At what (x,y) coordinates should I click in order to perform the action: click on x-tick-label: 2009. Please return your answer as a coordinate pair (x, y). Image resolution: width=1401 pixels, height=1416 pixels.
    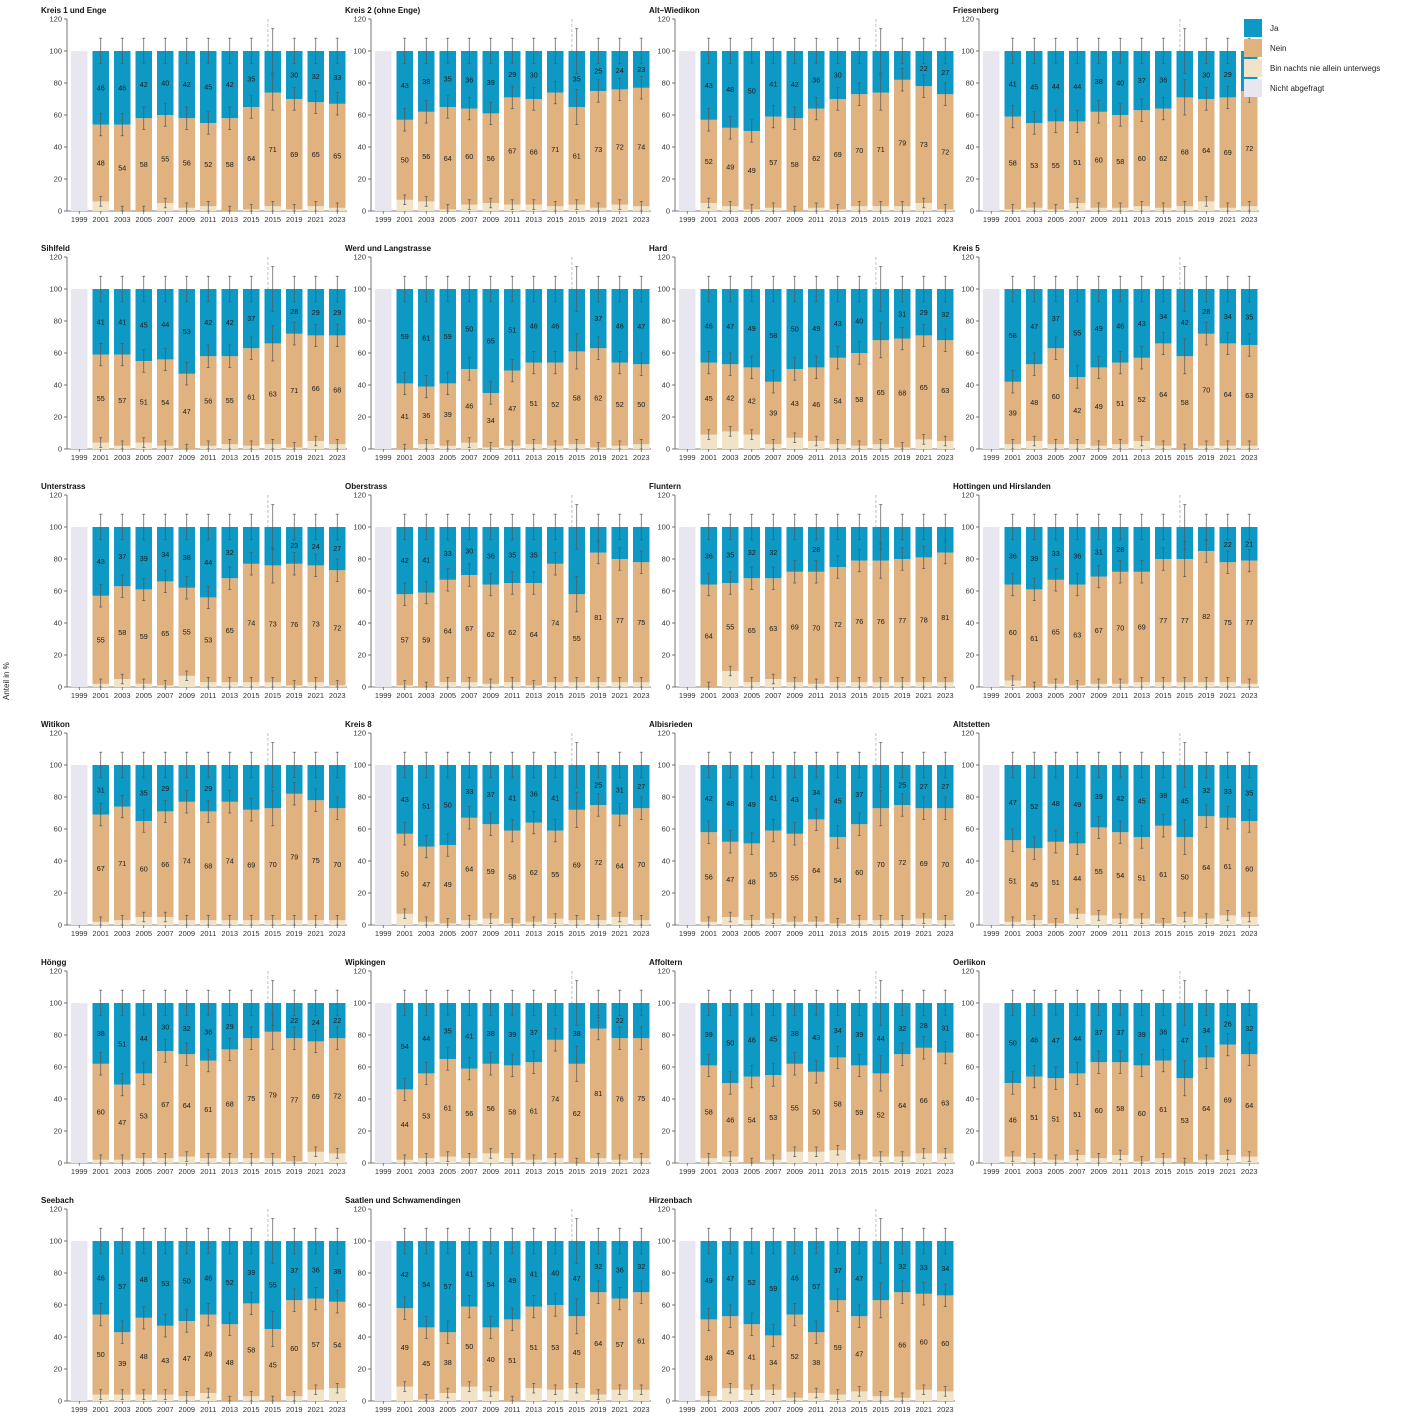
    Looking at the image, I should click on (794, 1171).